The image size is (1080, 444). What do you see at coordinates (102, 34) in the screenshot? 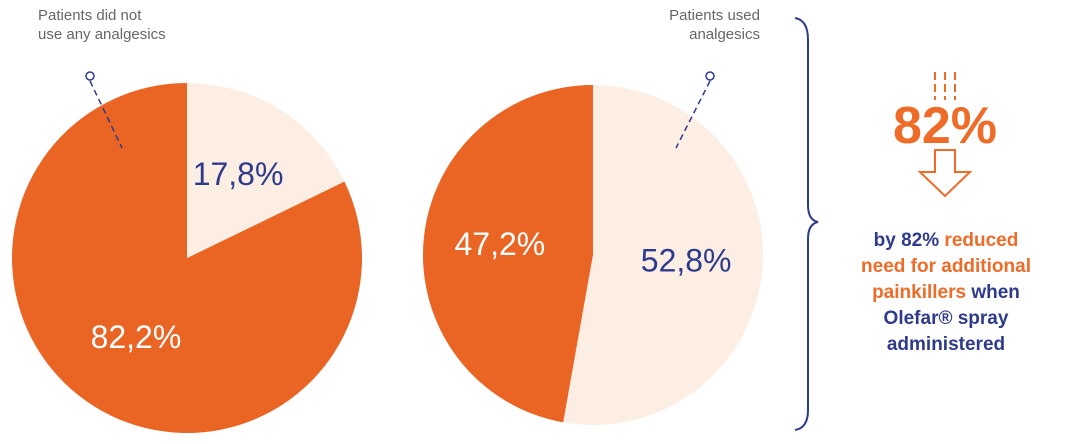
I see `annotation: use any analgesics` at bounding box center [102, 34].